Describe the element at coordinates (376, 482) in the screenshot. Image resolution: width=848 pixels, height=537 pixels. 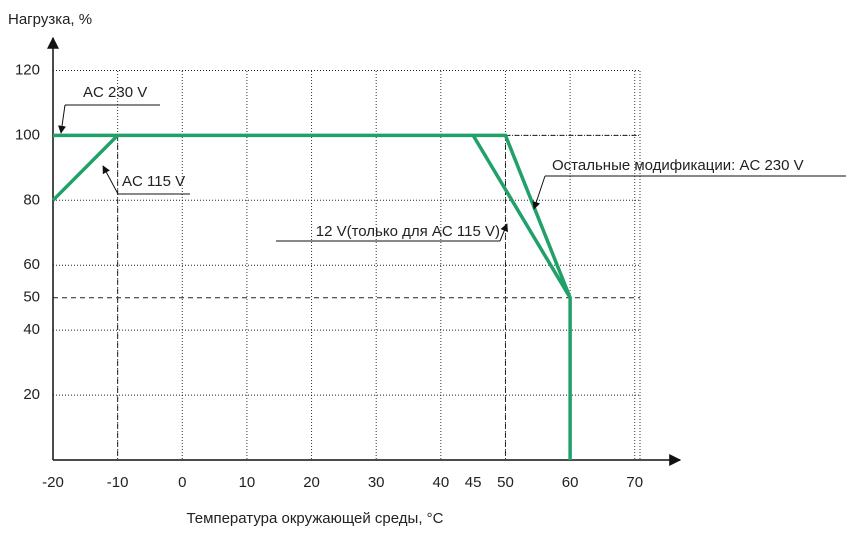
I see `x-tick-label: 30` at that location.